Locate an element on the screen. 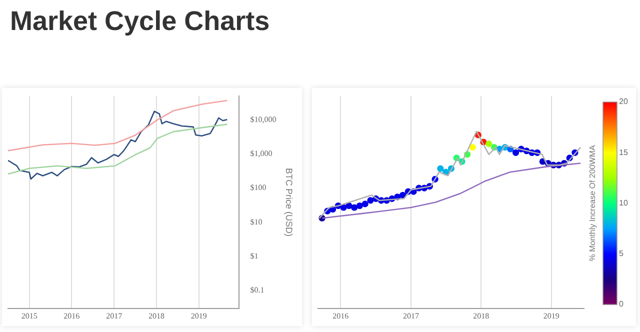 This screenshot has width=640, height=332. color-bar-label: 10 is located at coordinates (623, 203).